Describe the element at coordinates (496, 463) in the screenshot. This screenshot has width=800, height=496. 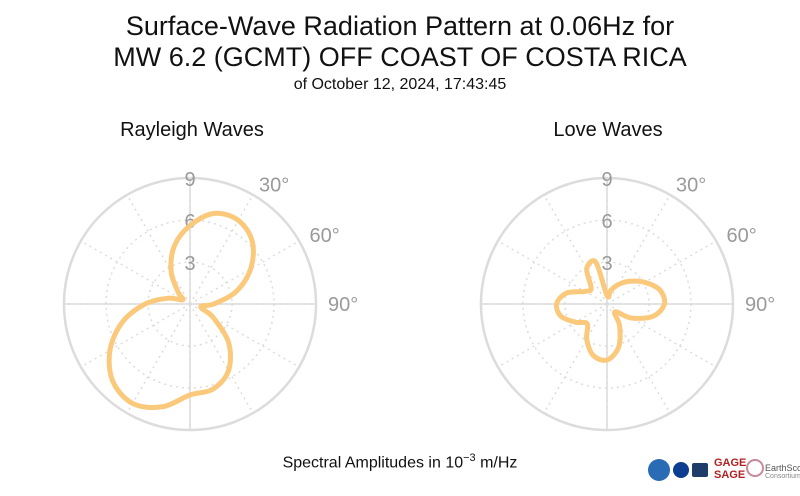
I see `units-suffix: m/Hz` at that location.